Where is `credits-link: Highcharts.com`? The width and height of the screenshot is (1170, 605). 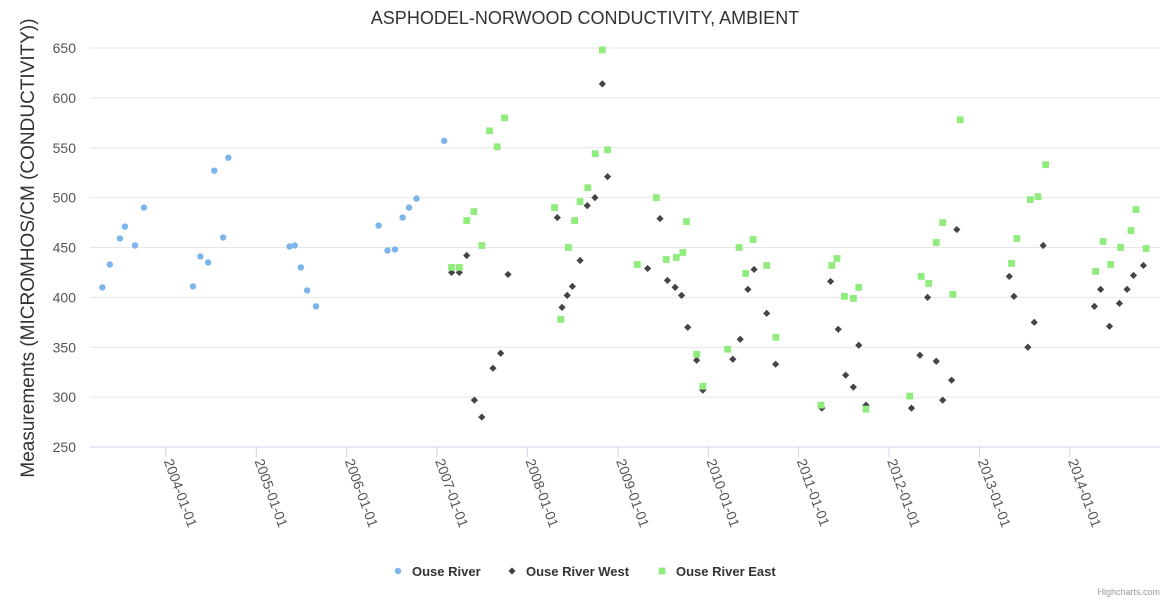
credits-link: Highcharts.com is located at coordinates (1128, 592).